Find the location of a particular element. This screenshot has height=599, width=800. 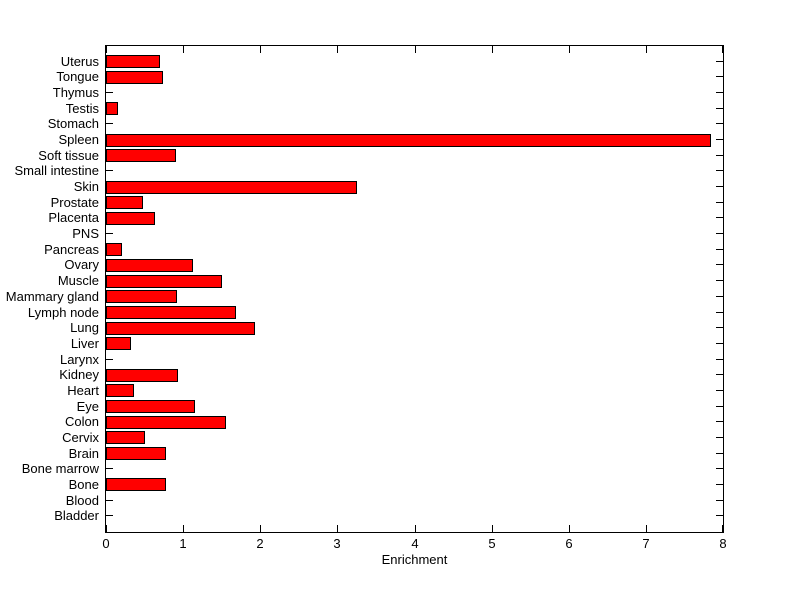

bar-pancreas is located at coordinates (114, 249).